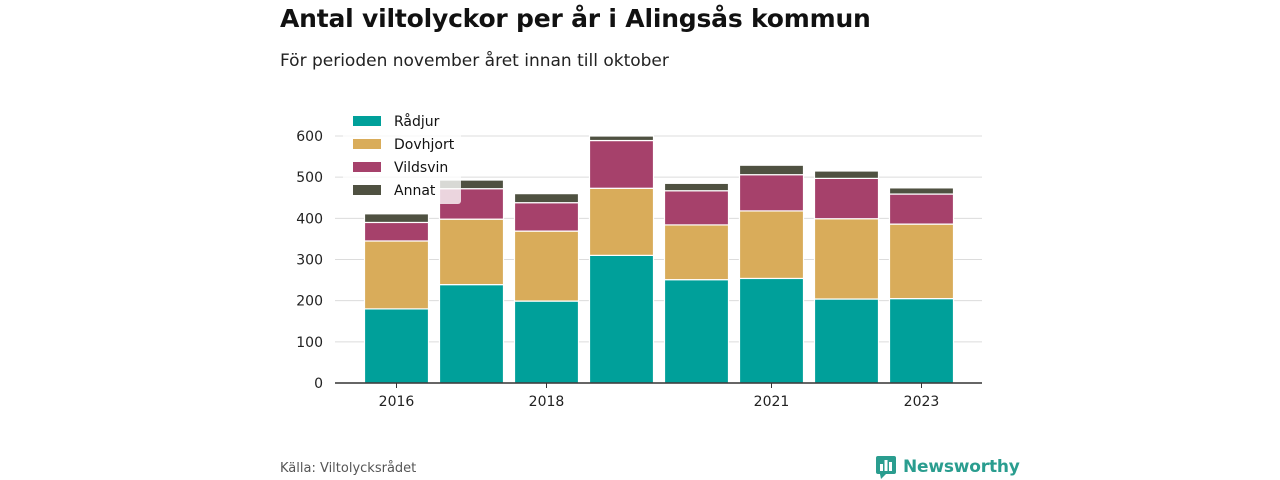 This screenshot has width=1280, height=480. Describe the element at coordinates (546, 342) in the screenshot. I see `bar-rådjur-2018` at that location.